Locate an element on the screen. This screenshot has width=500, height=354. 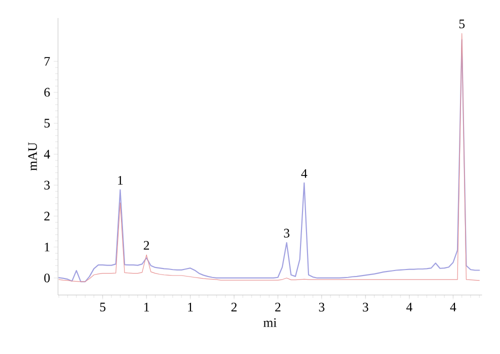
y-tick-label: 7 is located at coordinates (47, 61).